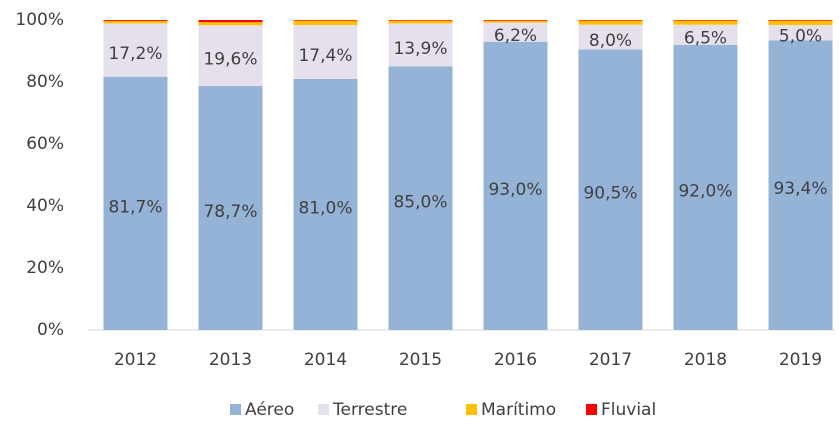 This screenshot has height=424, width=839. Describe the element at coordinates (230, 212) in the screenshot. I see `value-label: 78,7%` at that location.